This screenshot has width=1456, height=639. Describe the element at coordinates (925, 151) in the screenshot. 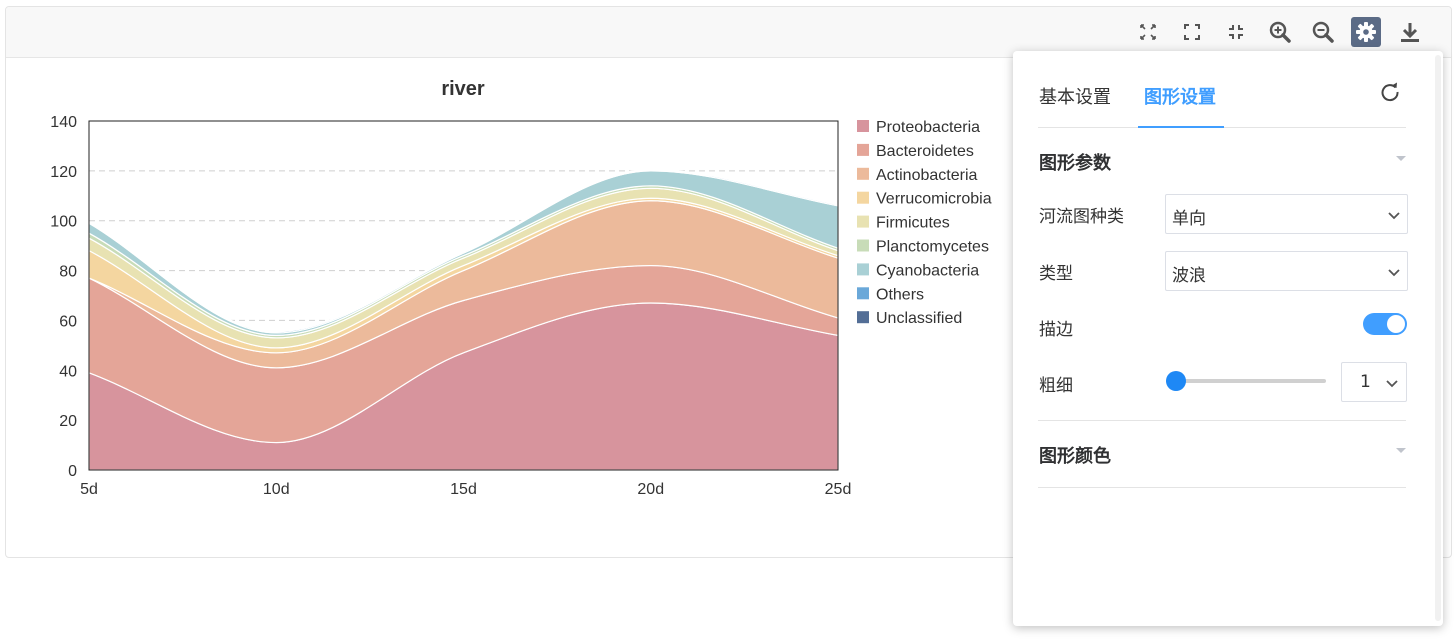

I see `legend-item-bacteroidetes: Bacteroidetes` at that location.